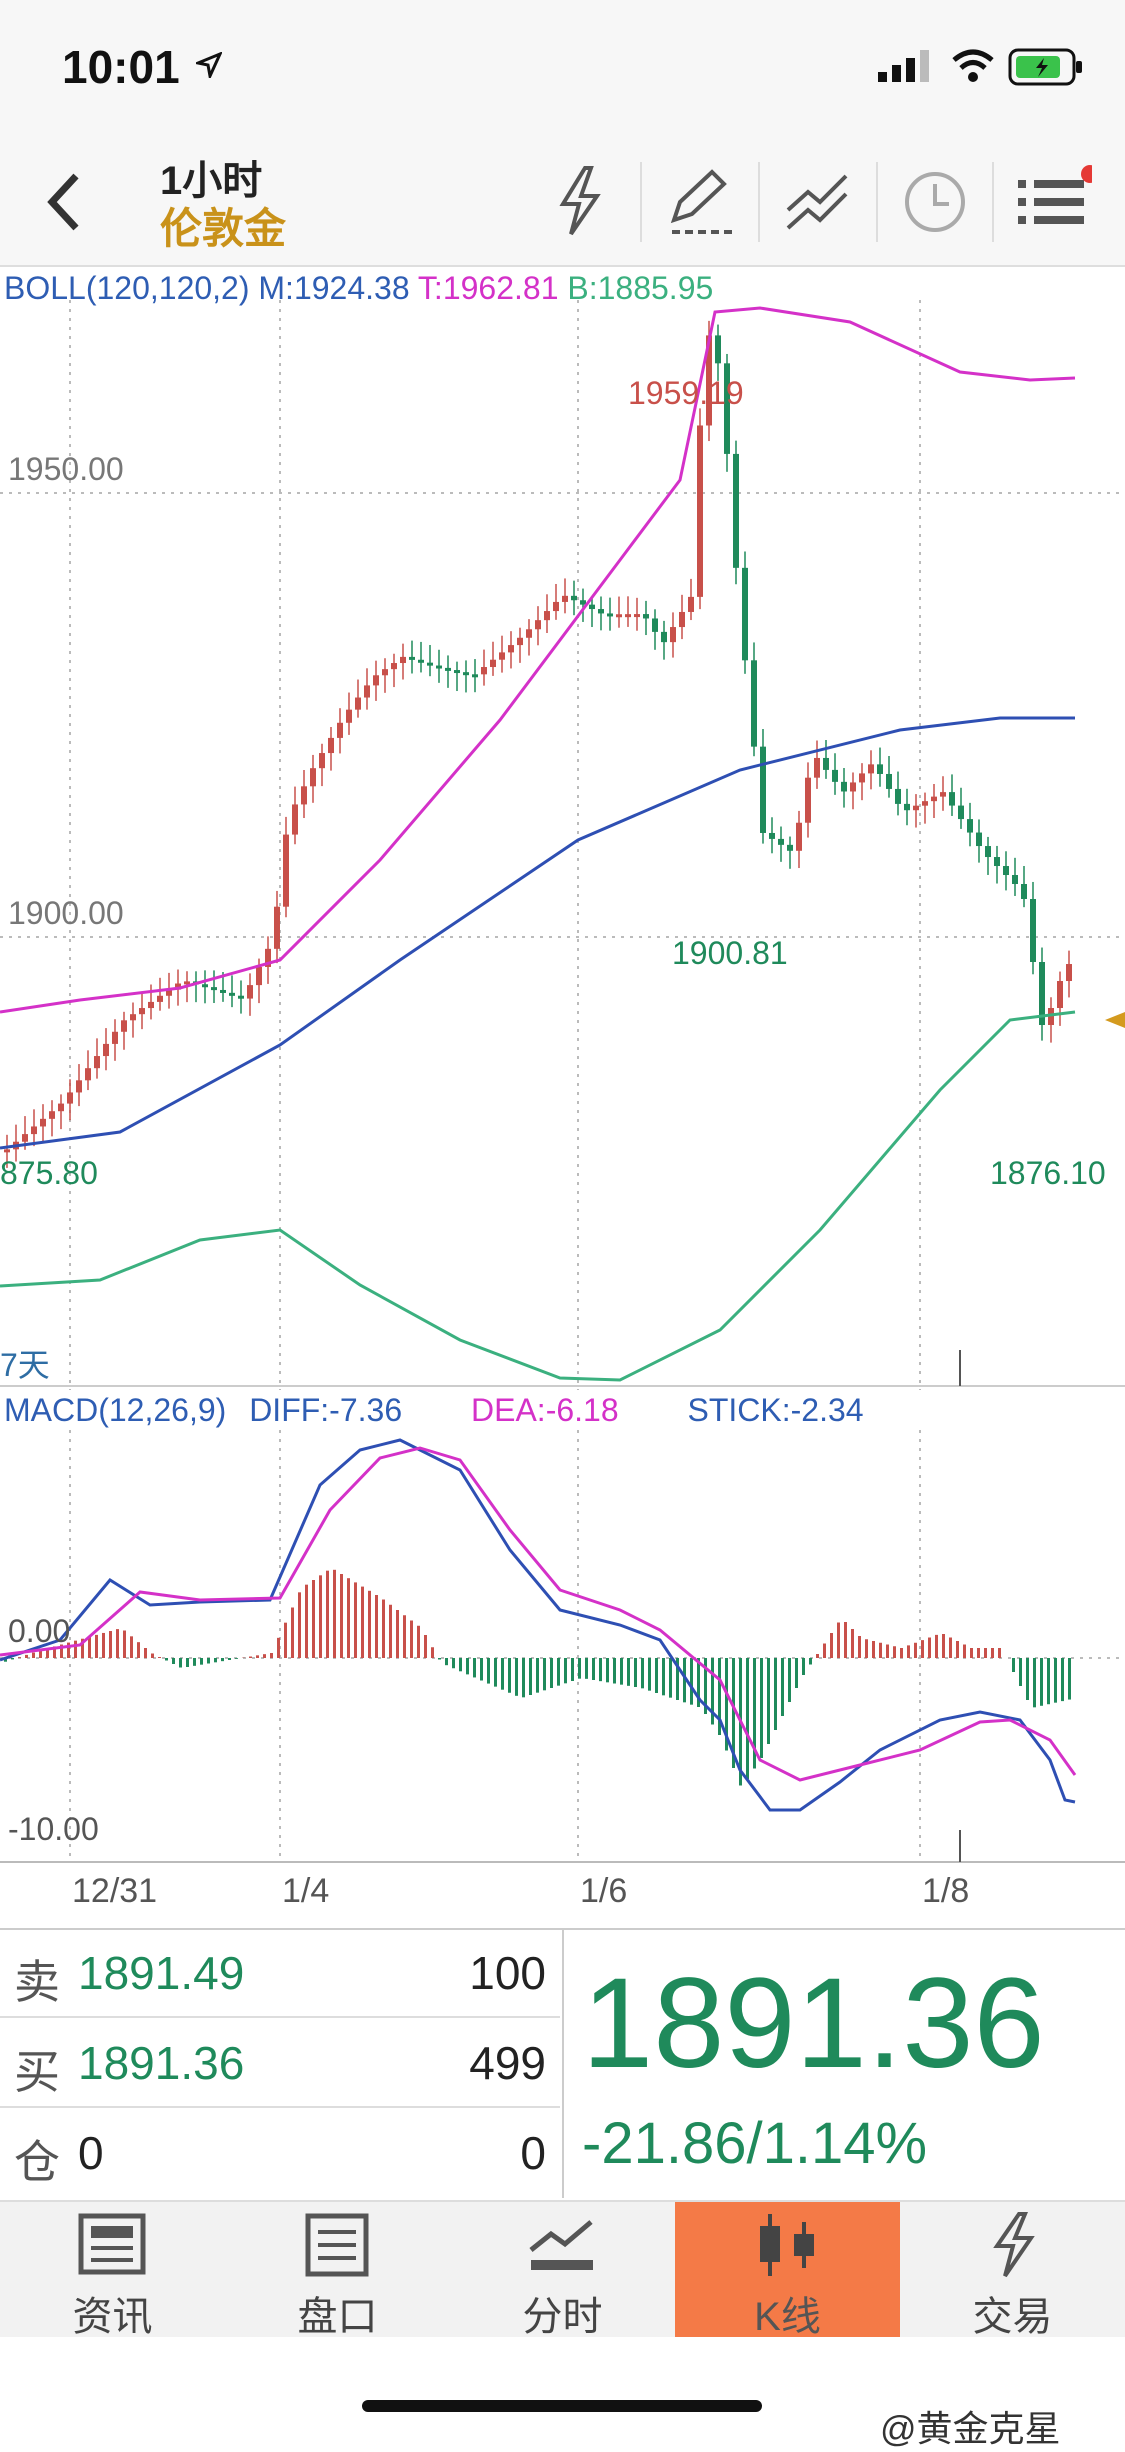  I want to click on clock-icon, so click(935, 202).